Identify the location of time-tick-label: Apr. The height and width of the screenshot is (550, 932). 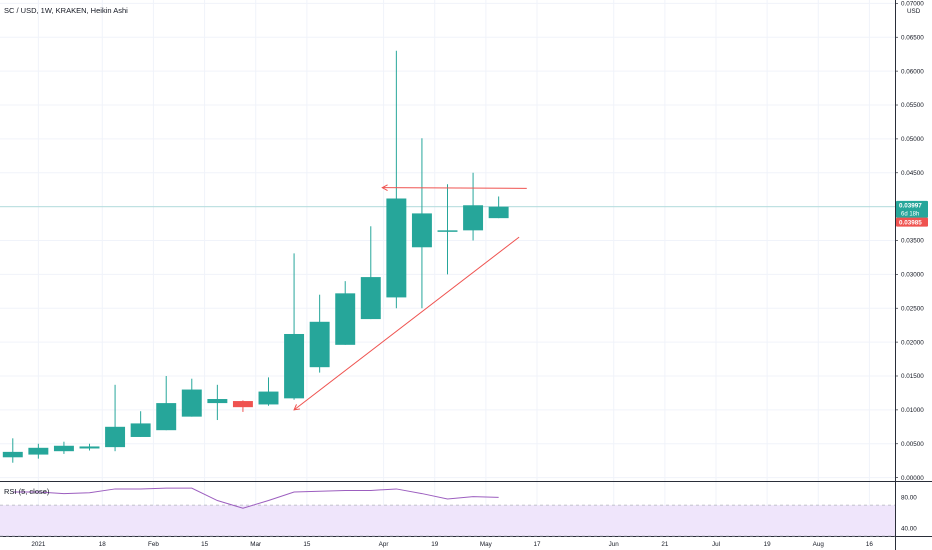
(384, 544).